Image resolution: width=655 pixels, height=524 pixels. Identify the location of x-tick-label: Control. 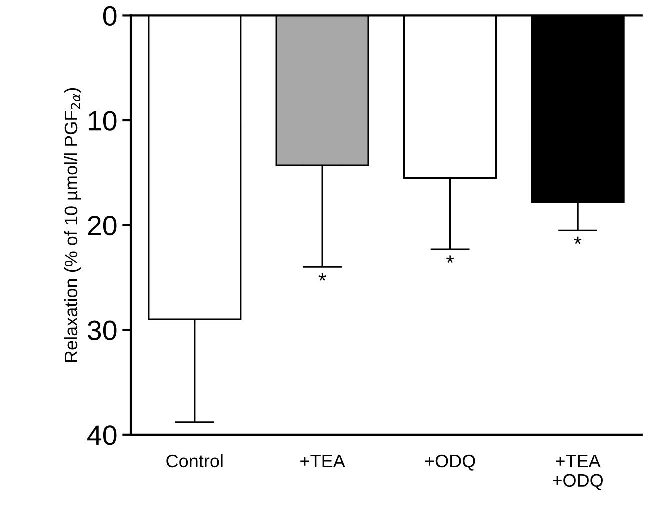
(194, 461).